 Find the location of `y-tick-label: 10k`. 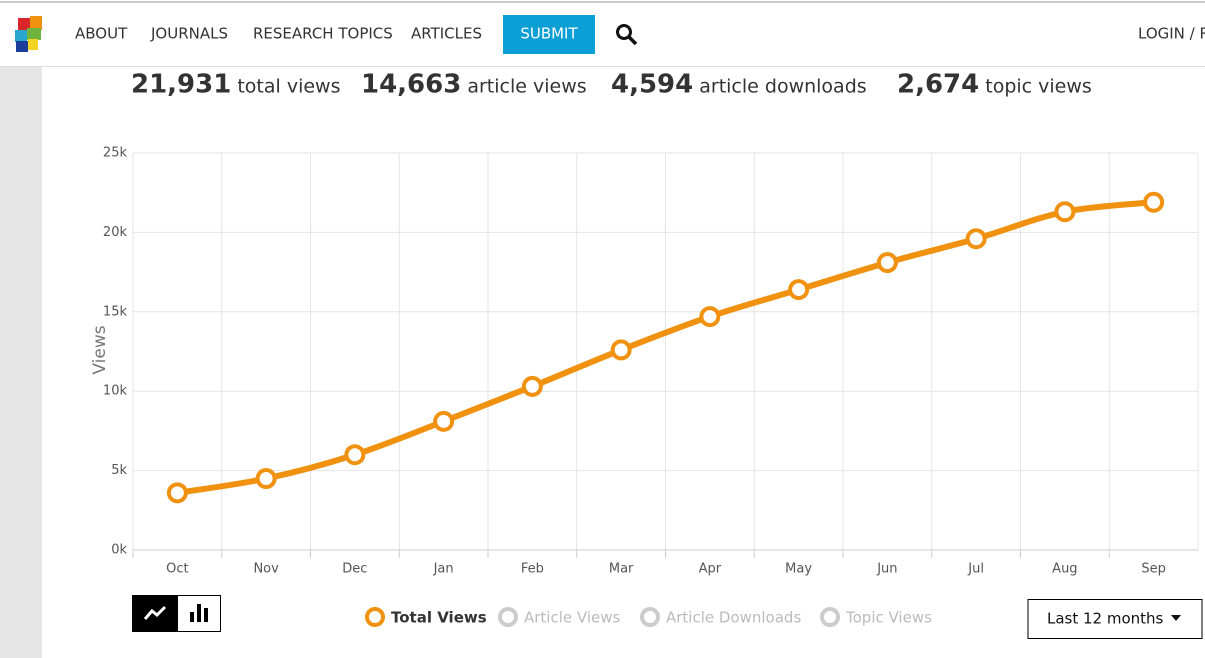

y-tick-label: 10k is located at coordinates (115, 391).